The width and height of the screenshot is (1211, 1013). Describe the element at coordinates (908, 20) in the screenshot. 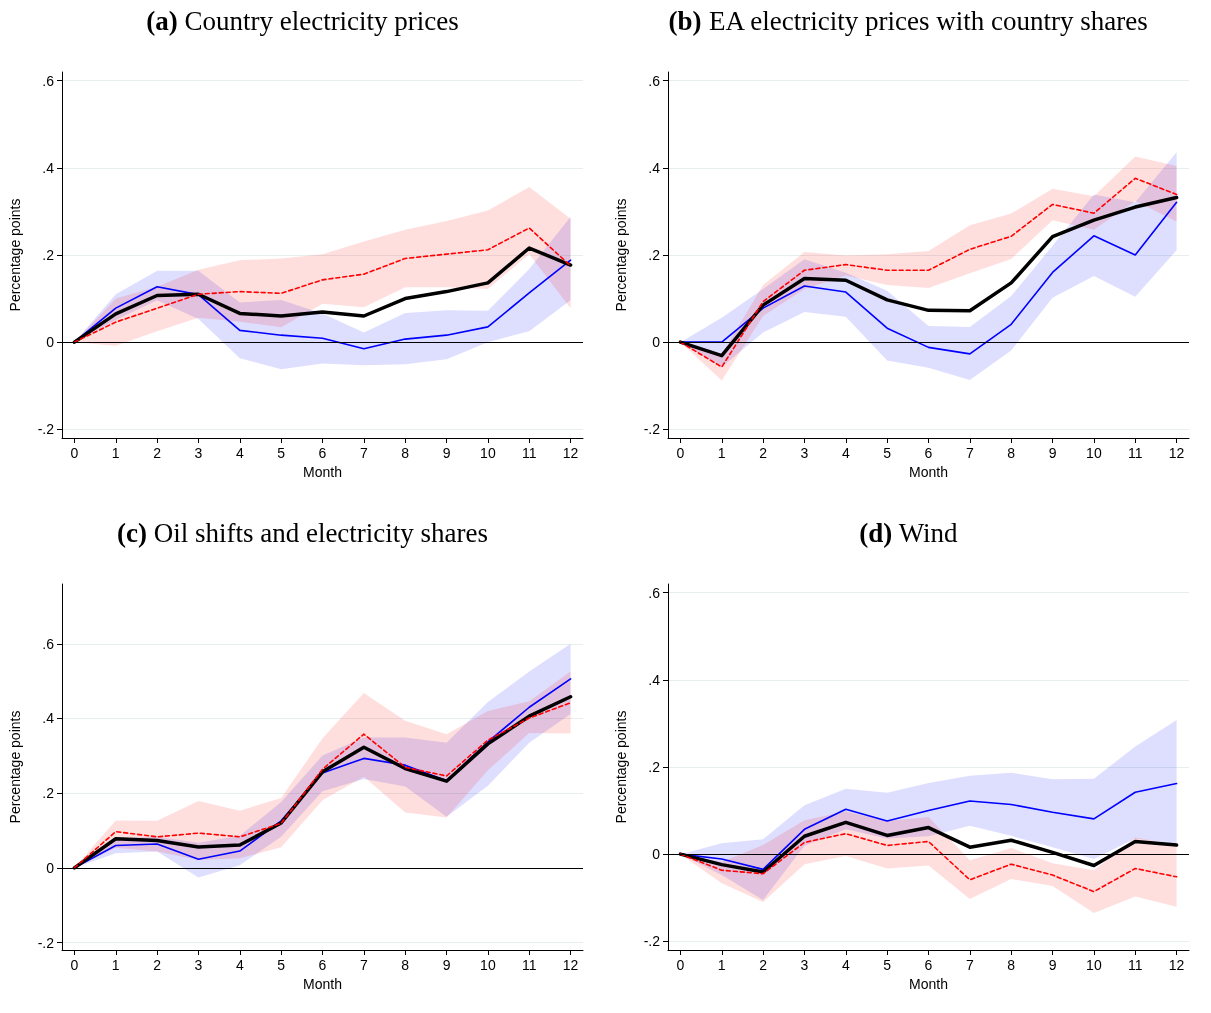

I see `chart-title: (b) EA electricity prices with country shares` at that location.